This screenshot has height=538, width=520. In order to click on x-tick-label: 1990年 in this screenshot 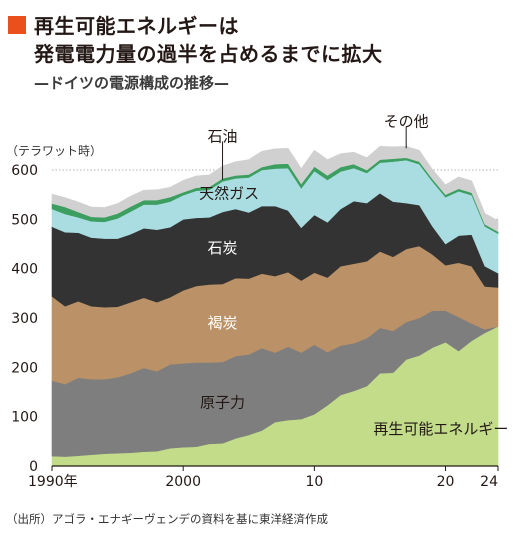, I will do `click(53, 482)`.